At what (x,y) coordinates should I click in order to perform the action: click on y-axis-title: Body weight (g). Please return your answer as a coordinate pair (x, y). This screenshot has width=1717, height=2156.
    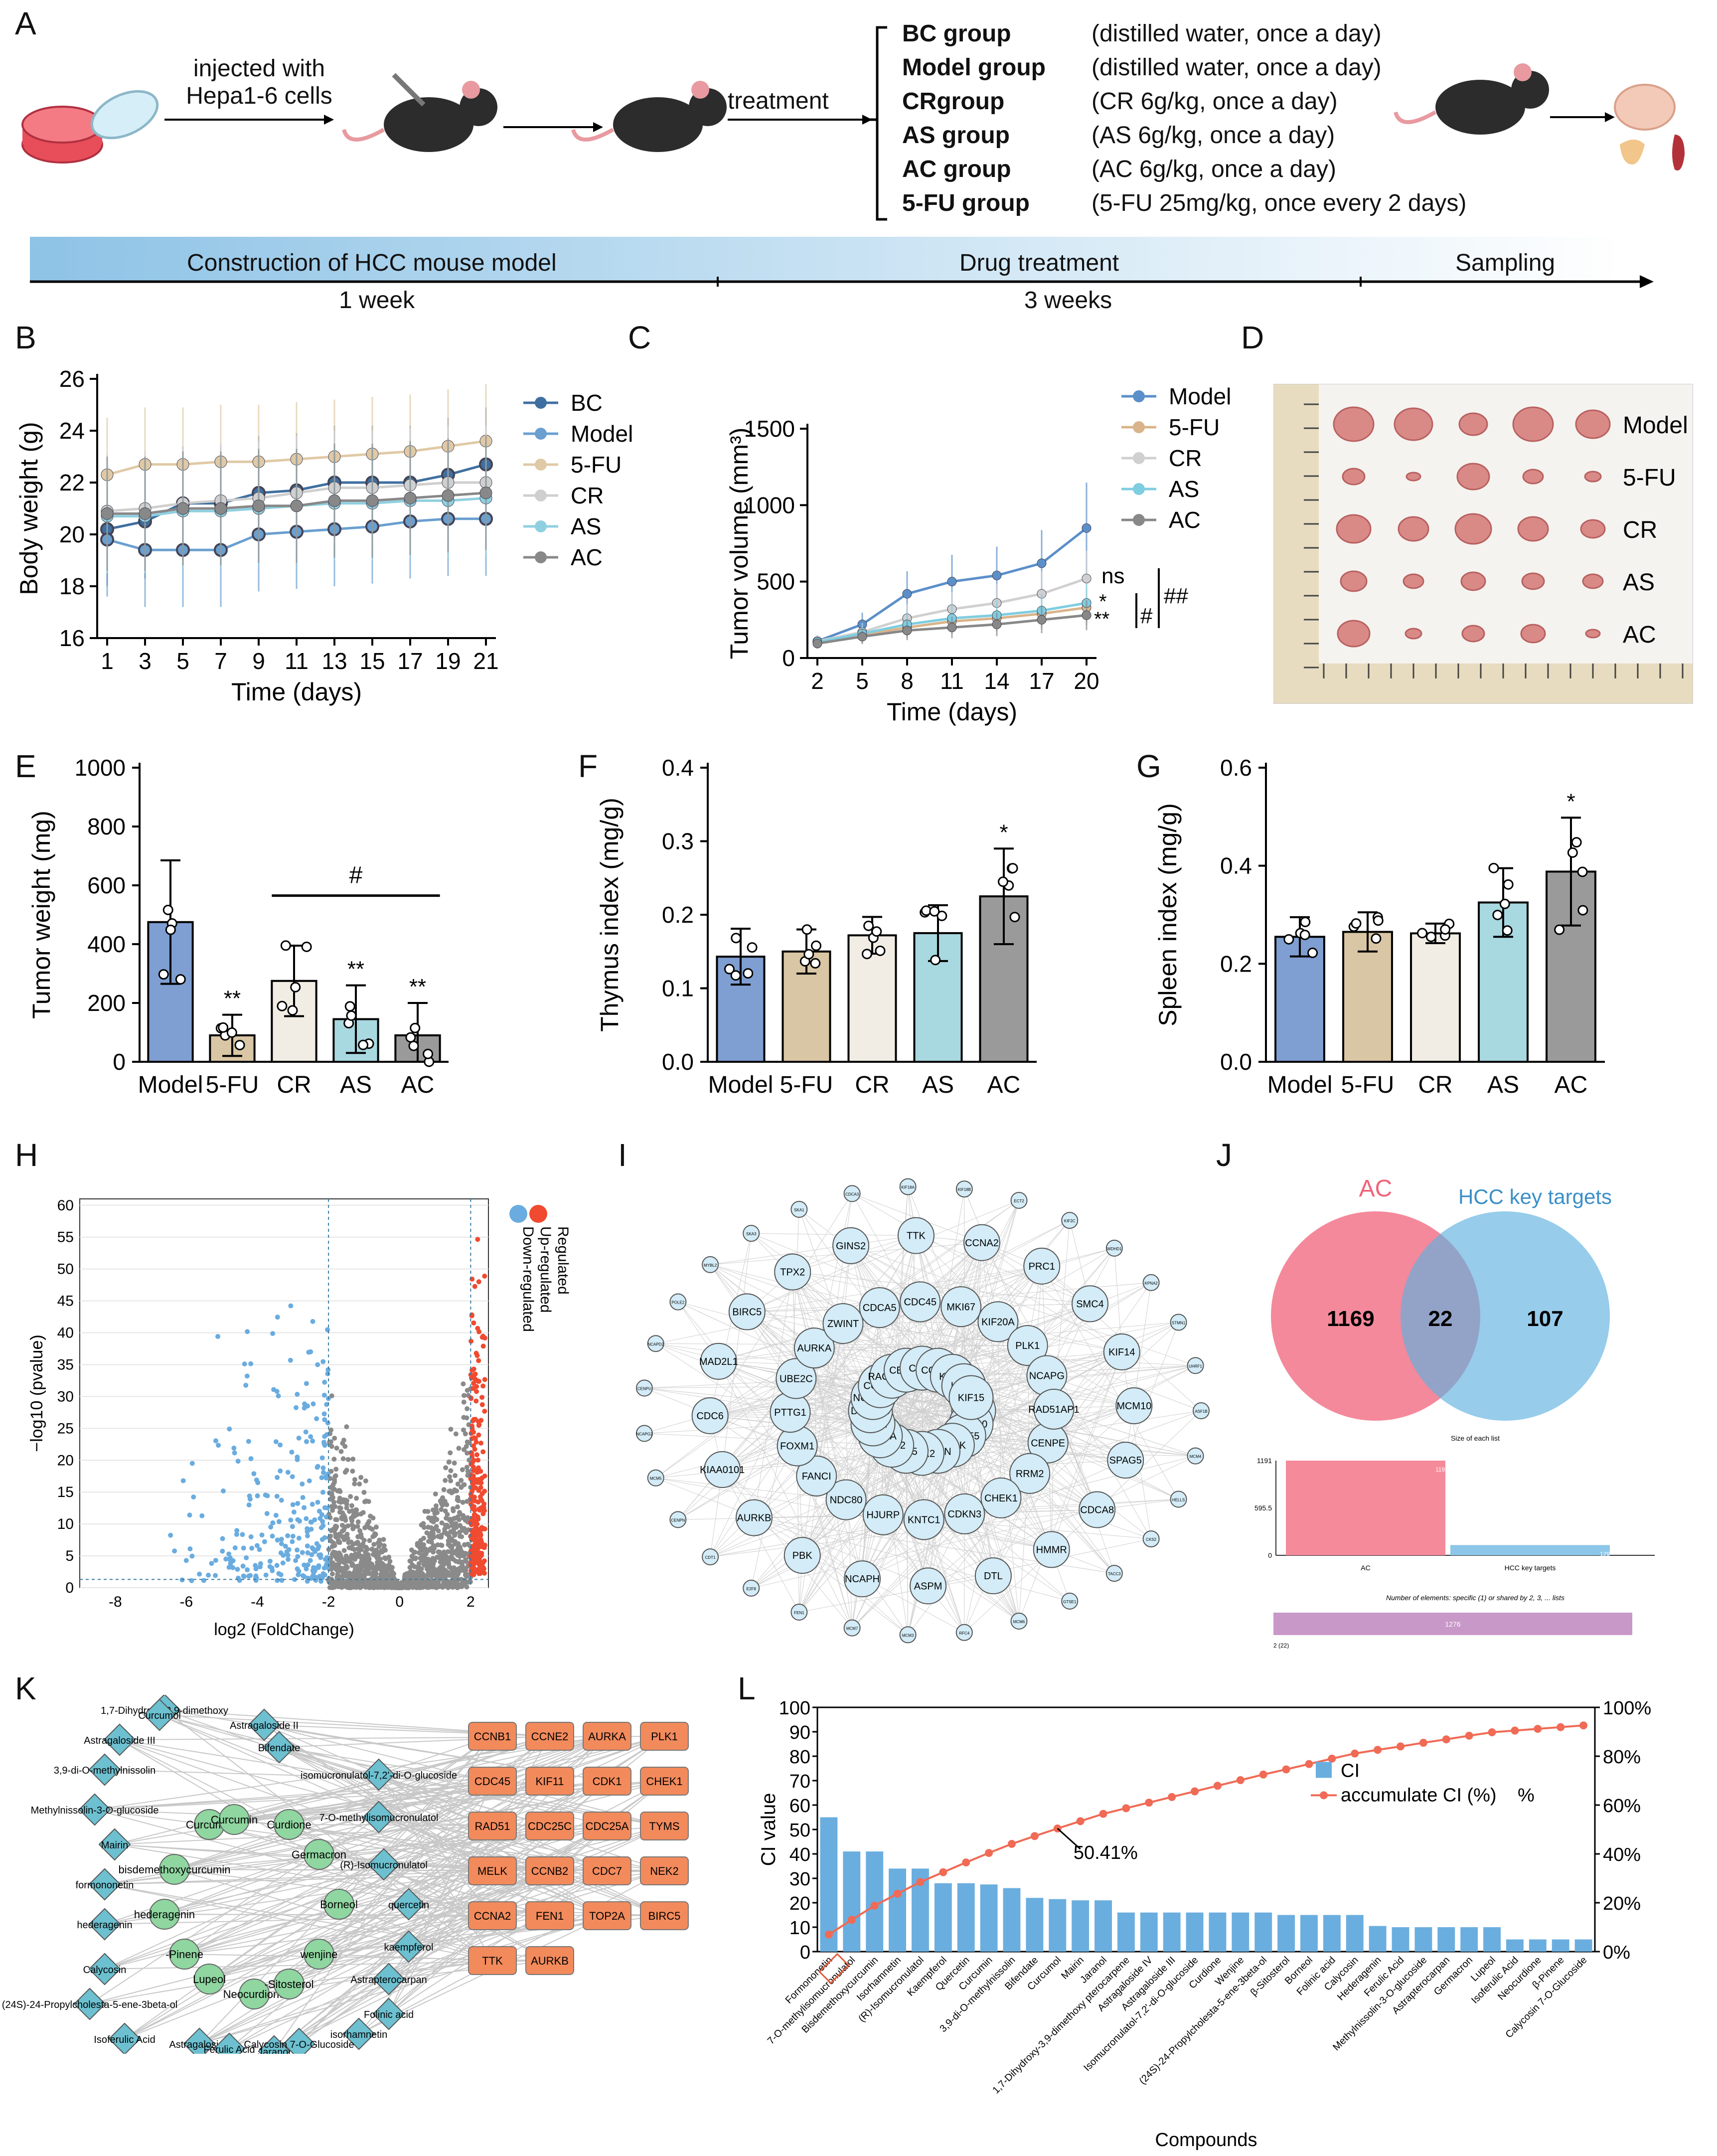
    Looking at the image, I should click on (29, 508).